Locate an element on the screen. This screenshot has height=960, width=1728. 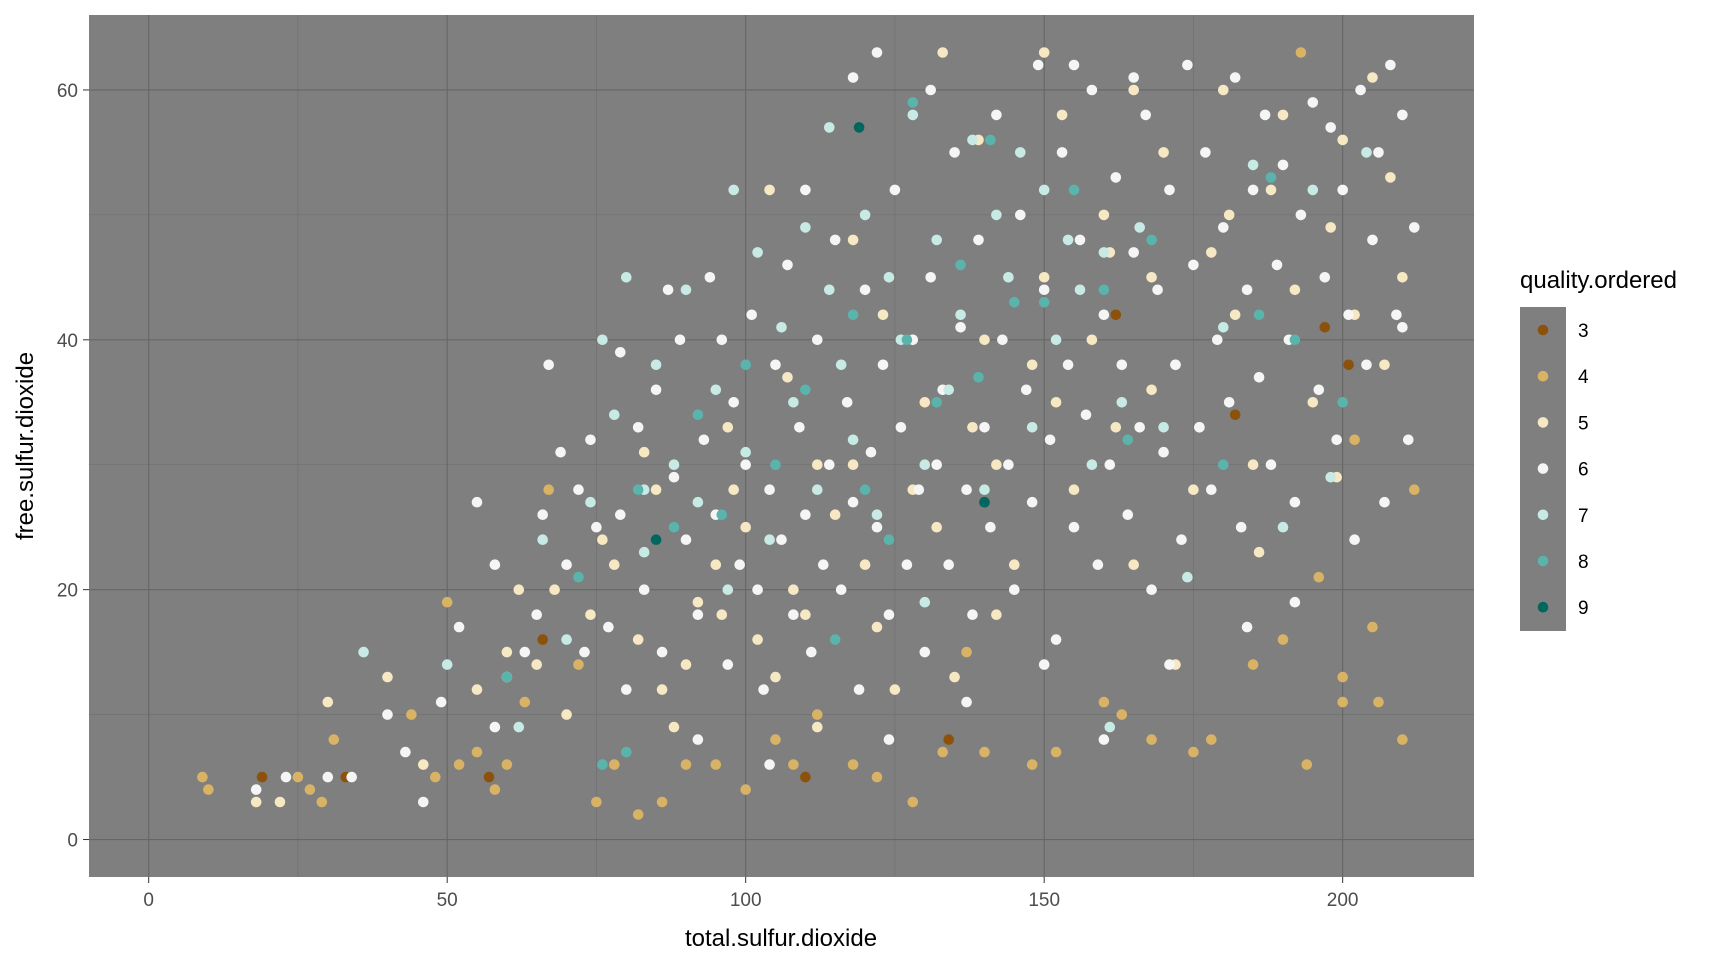
legend-entries: 3 4 5 6 7 8 9 is located at coordinates (1563, 470).